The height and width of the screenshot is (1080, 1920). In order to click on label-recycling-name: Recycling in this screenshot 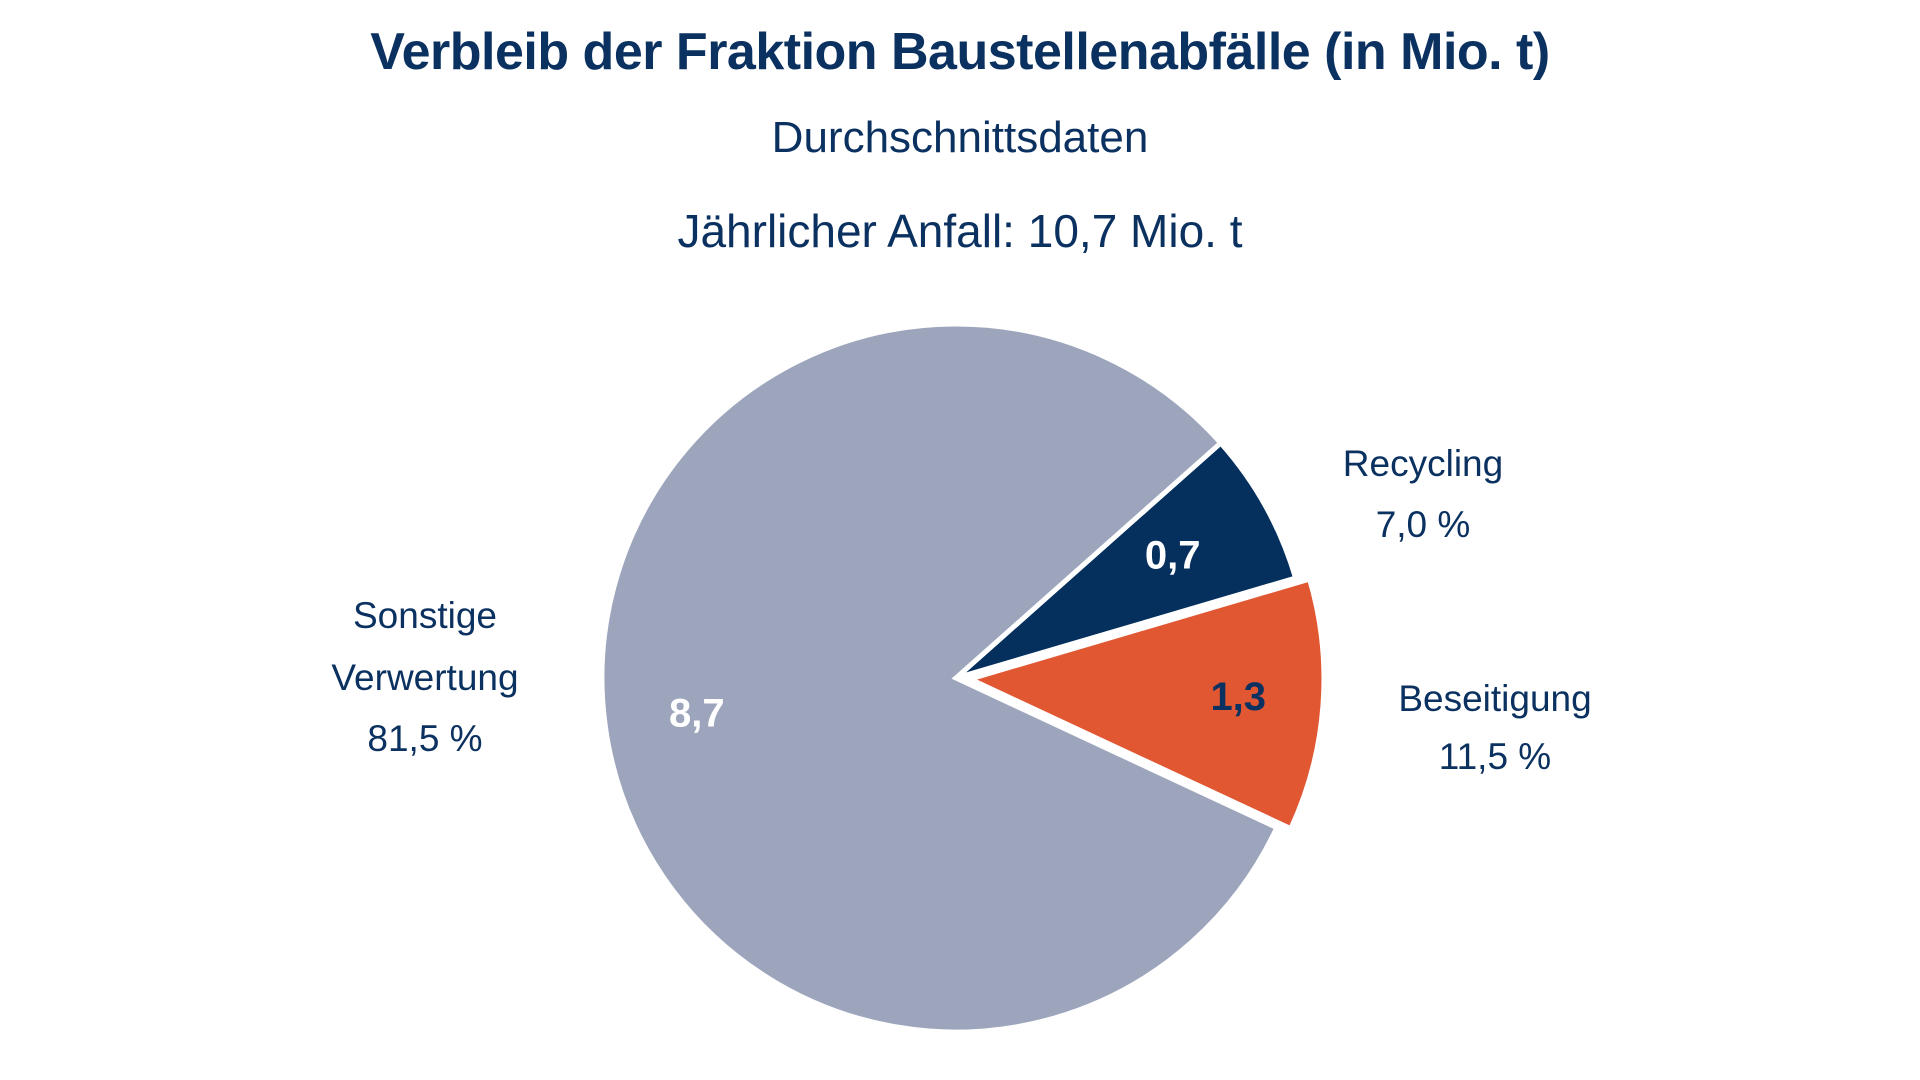, I will do `click(1423, 463)`.